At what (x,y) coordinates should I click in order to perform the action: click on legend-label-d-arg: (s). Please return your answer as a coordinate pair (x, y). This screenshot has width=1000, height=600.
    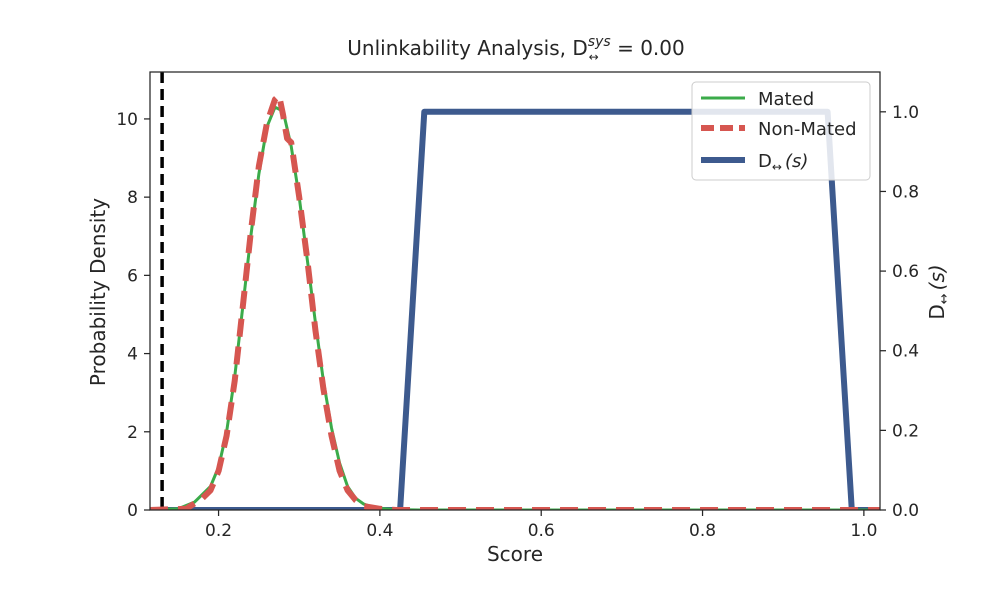
    Looking at the image, I should click on (796, 161).